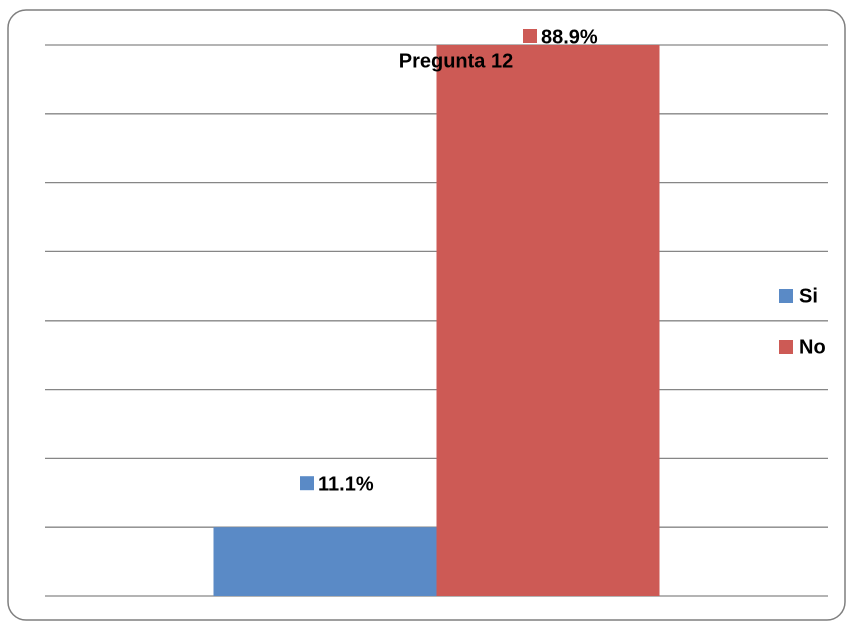 The width and height of the screenshot is (853, 629). Describe the element at coordinates (812, 347) in the screenshot. I see `legend-label: No` at that location.